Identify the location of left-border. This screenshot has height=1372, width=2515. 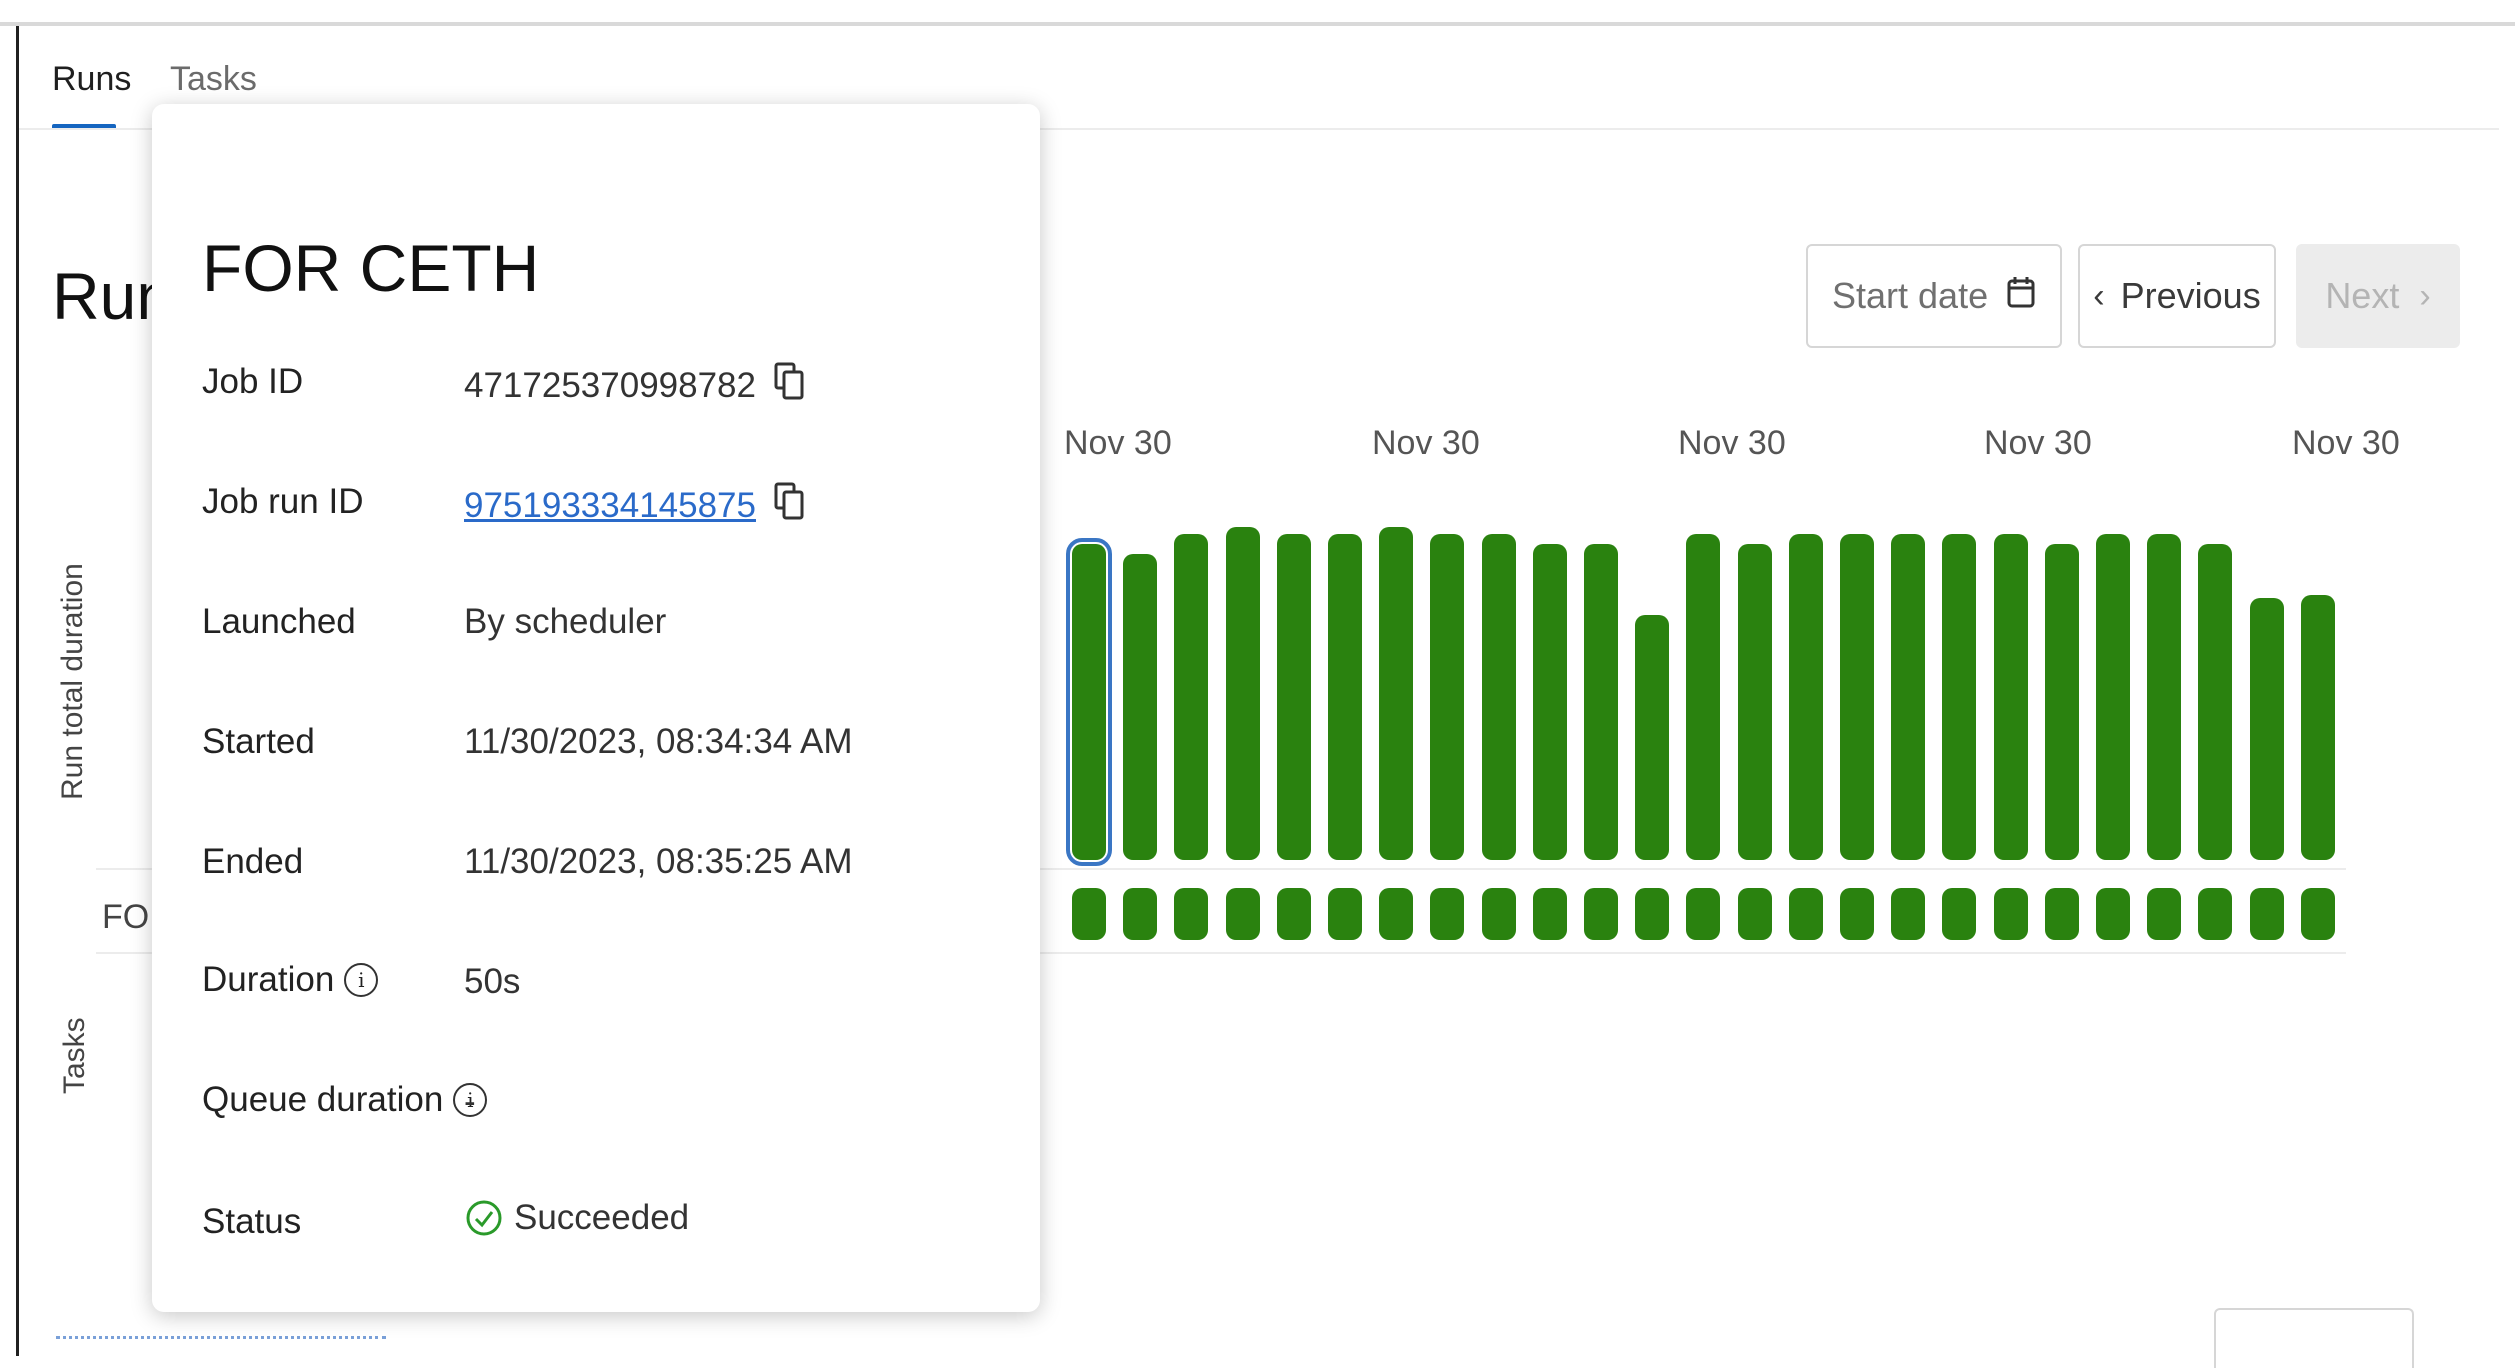
(17, 691).